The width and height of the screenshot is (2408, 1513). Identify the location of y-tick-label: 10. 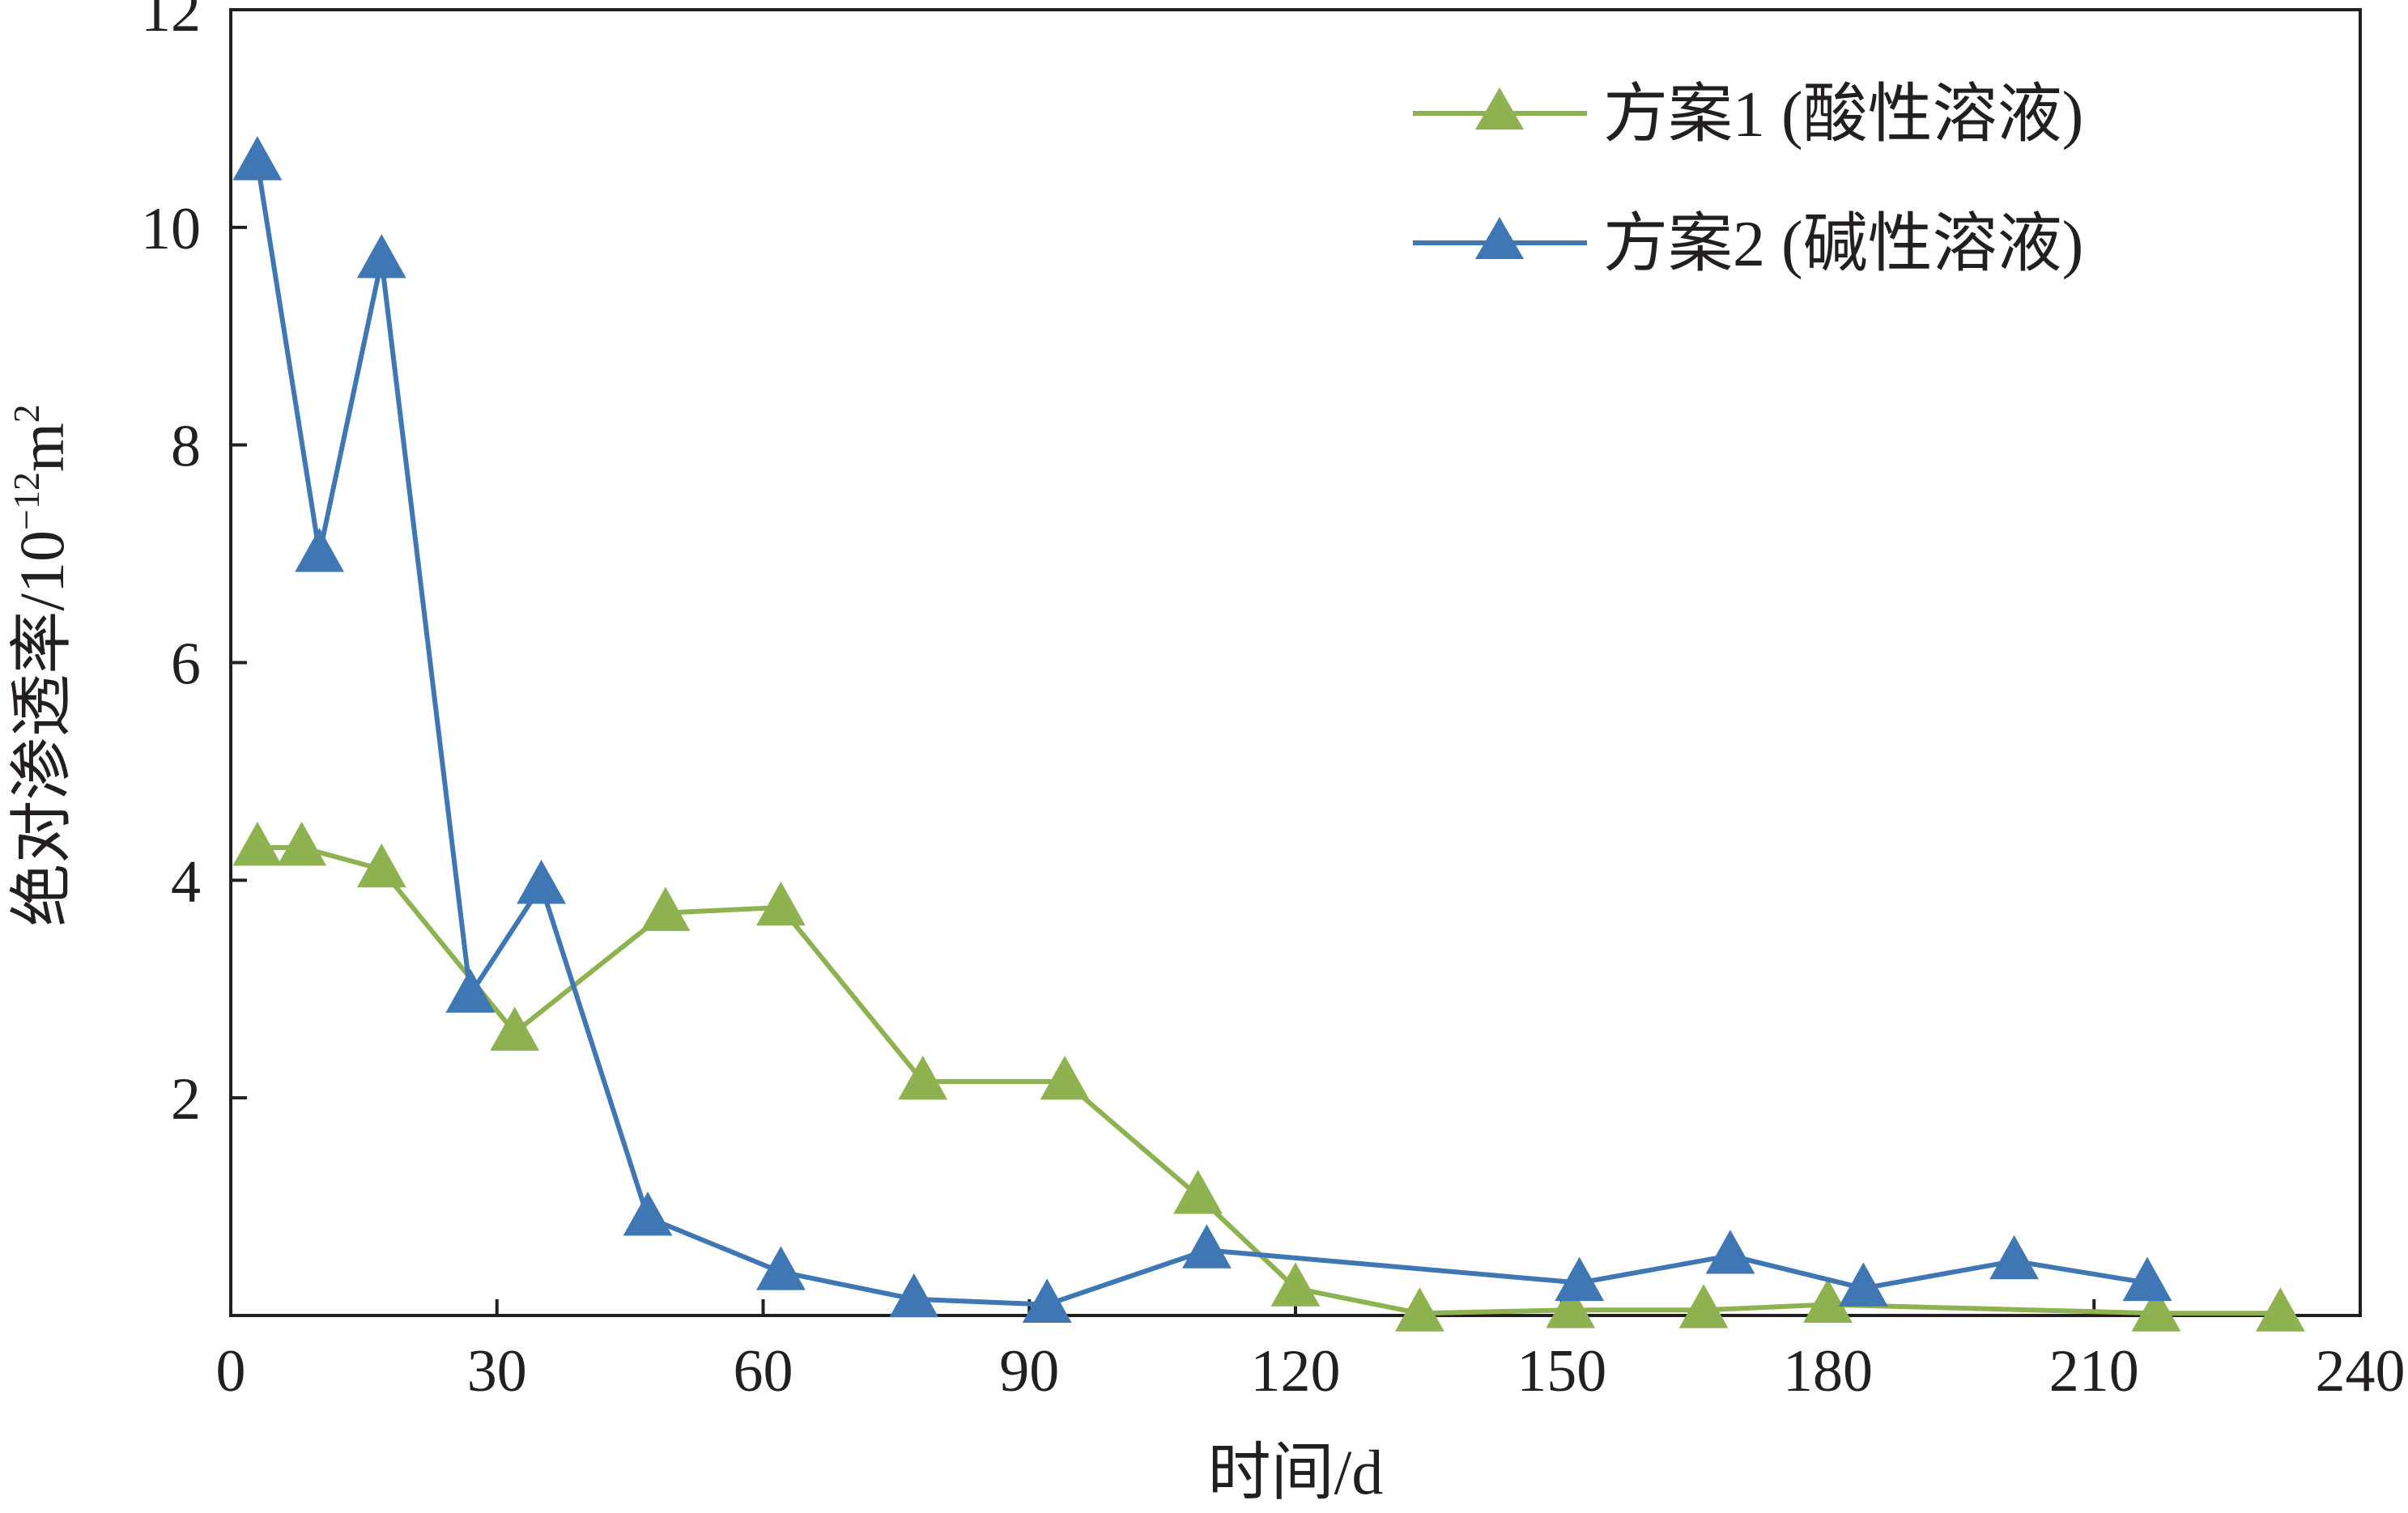
(171, 229).